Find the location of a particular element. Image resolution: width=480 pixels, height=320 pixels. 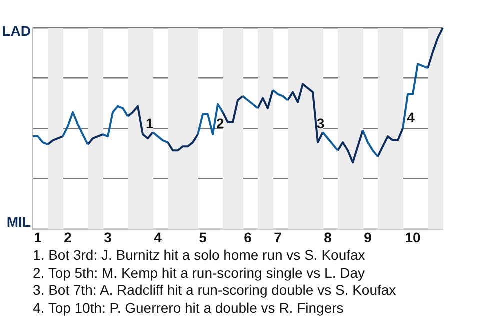

annotation: 4 is located at coordinates (411, 117).